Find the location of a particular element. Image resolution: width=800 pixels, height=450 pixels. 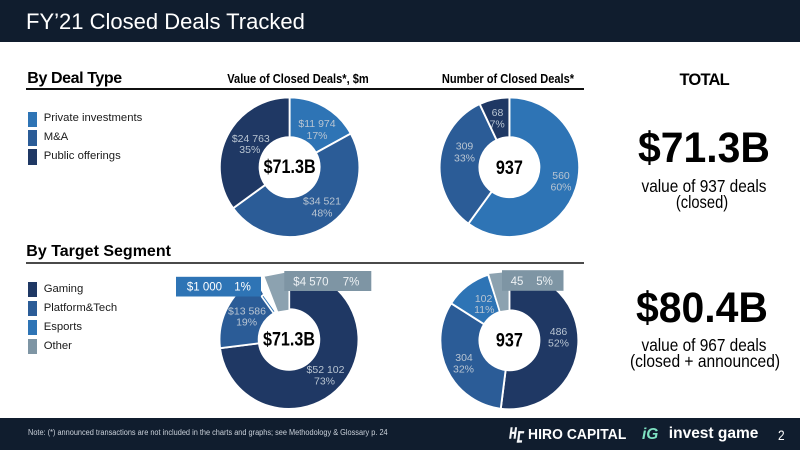

svg-text: $52 102 is located at coordinates (326, 370).